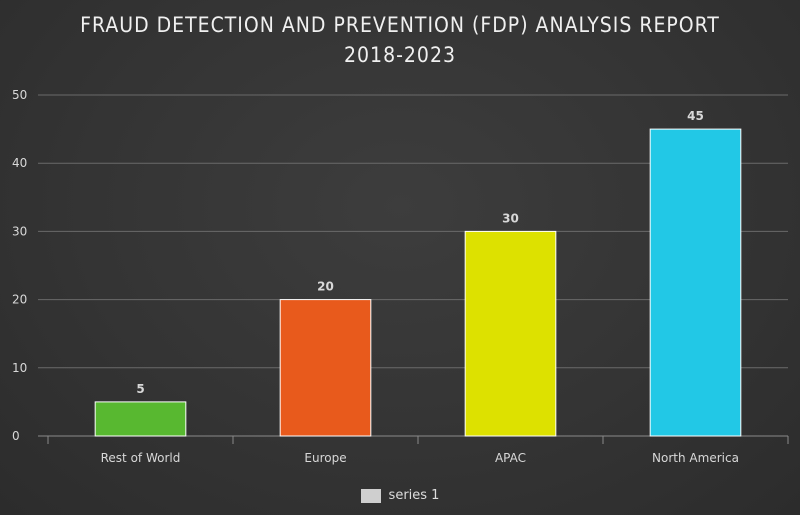 This screenshot has height=515, width=800. I want to click on y-tick-label: 0, so click(16, 436).